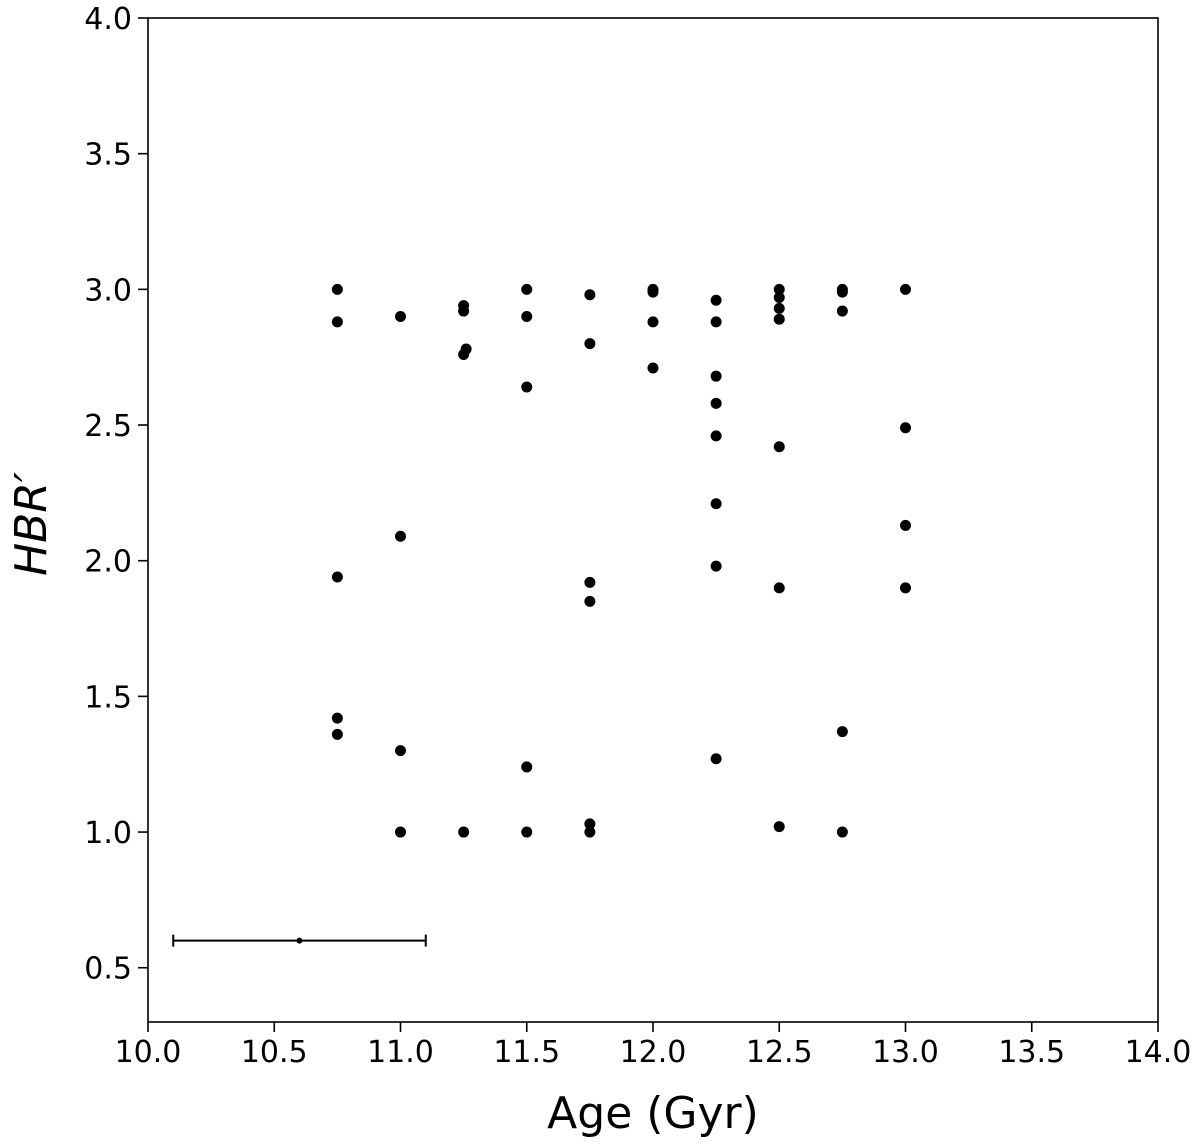 This screenshot has width=1200, height=1147. What do you see at coordinates (108, 426) in the screenshot?
I see `y-tick-label: 2.5` at bounding box center [108, 426].